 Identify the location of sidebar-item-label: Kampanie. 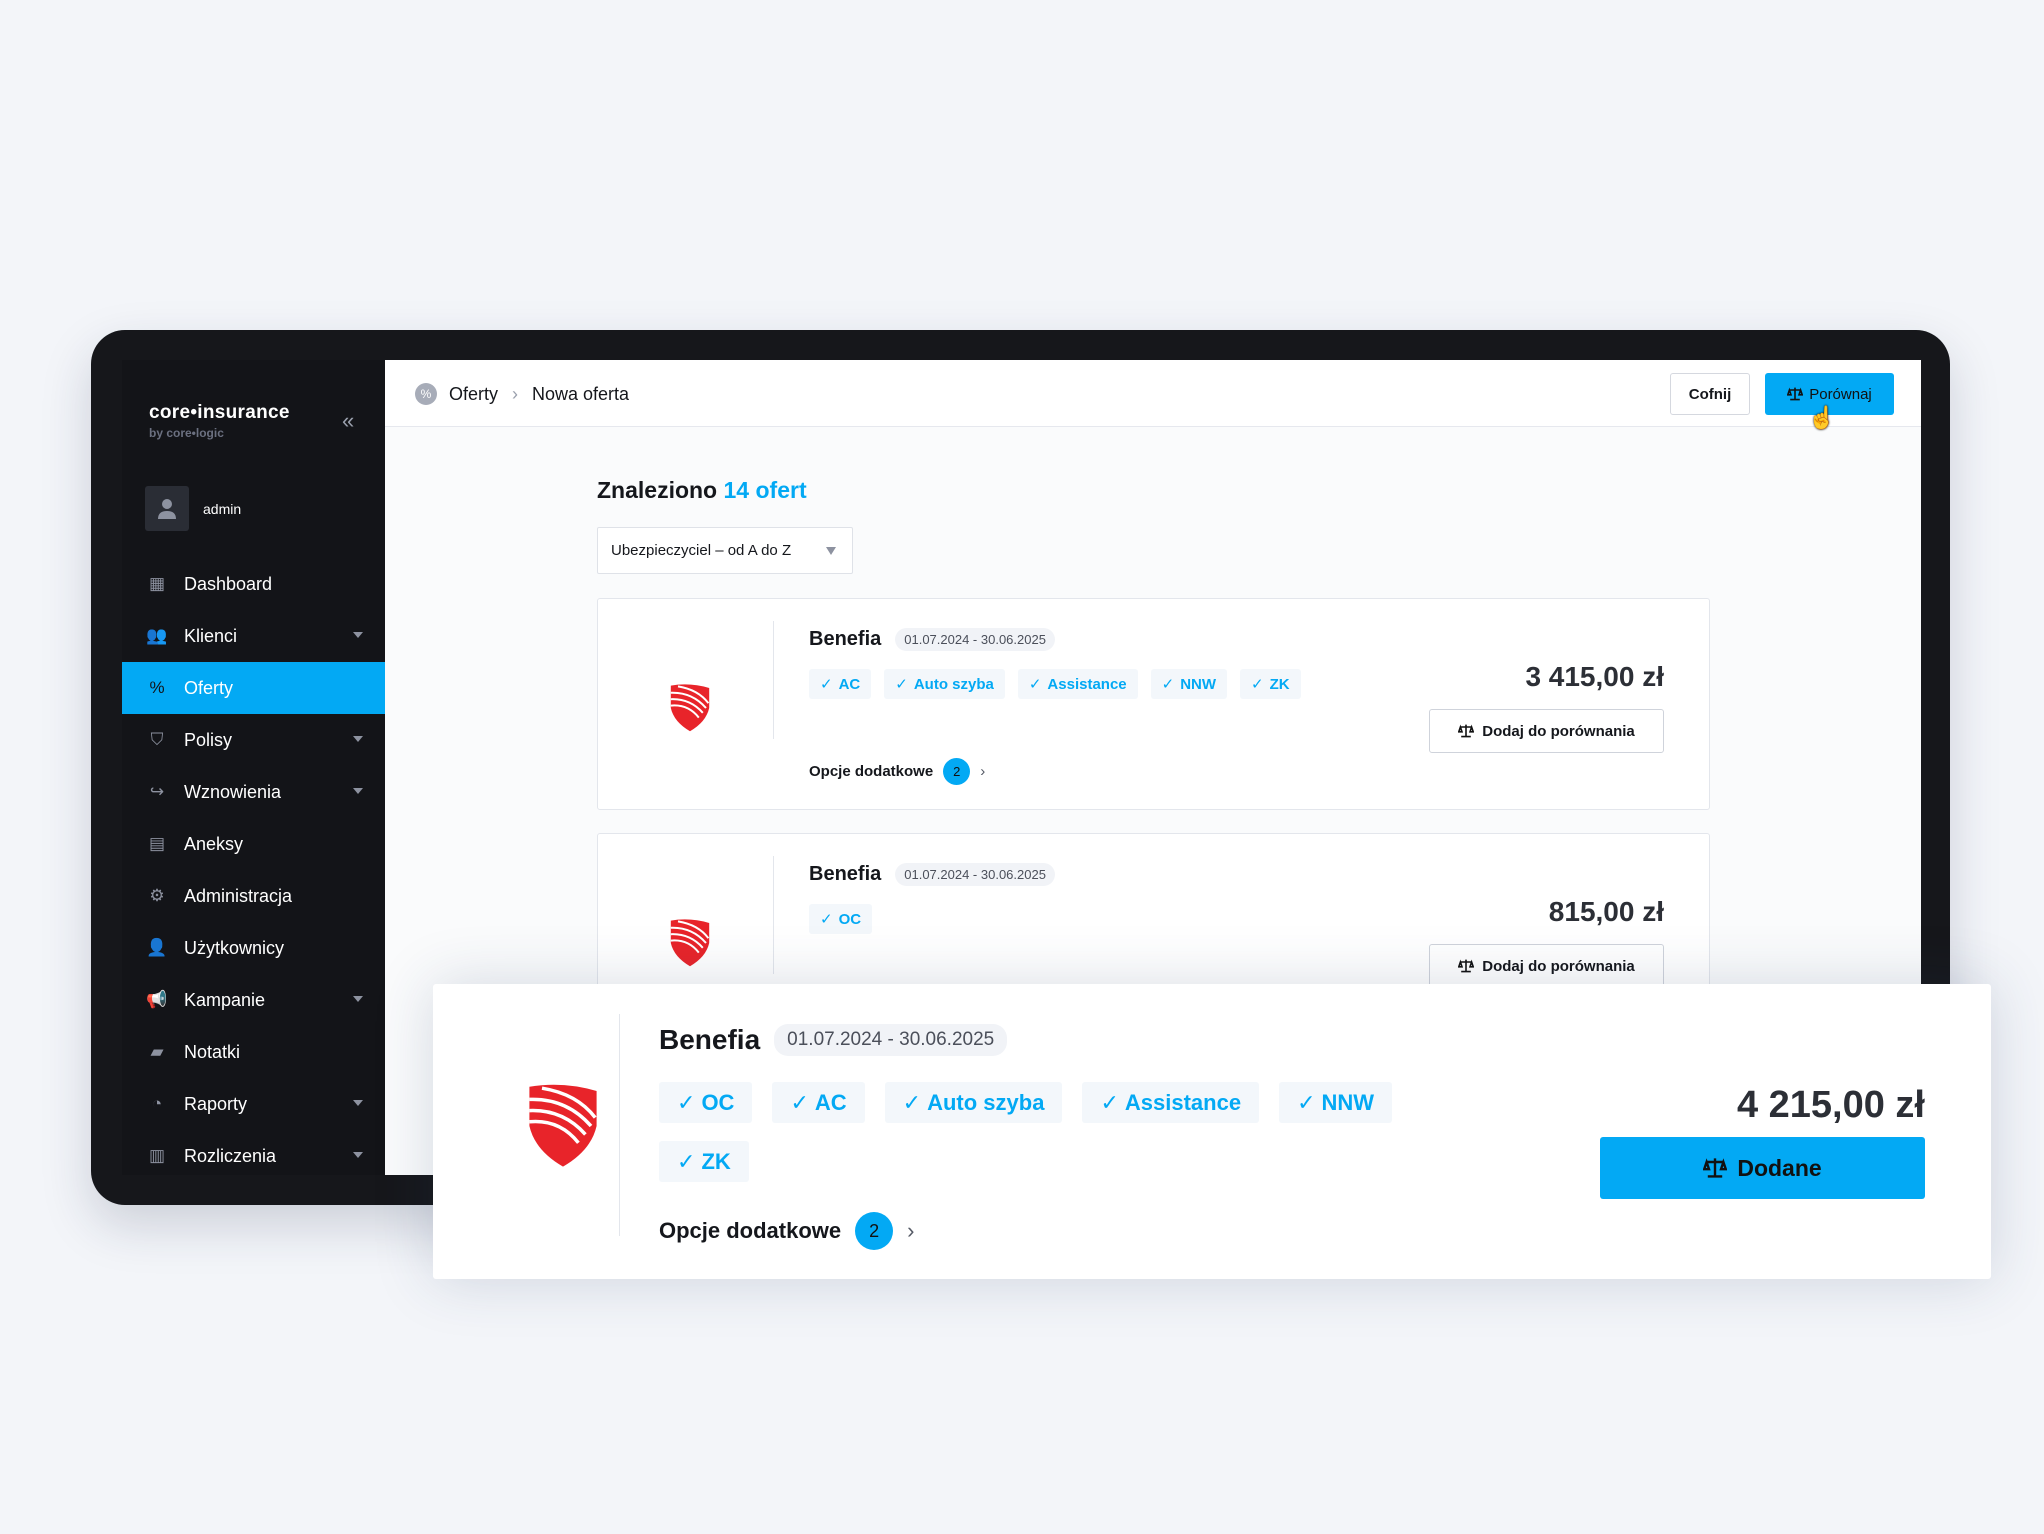
(225, 999).